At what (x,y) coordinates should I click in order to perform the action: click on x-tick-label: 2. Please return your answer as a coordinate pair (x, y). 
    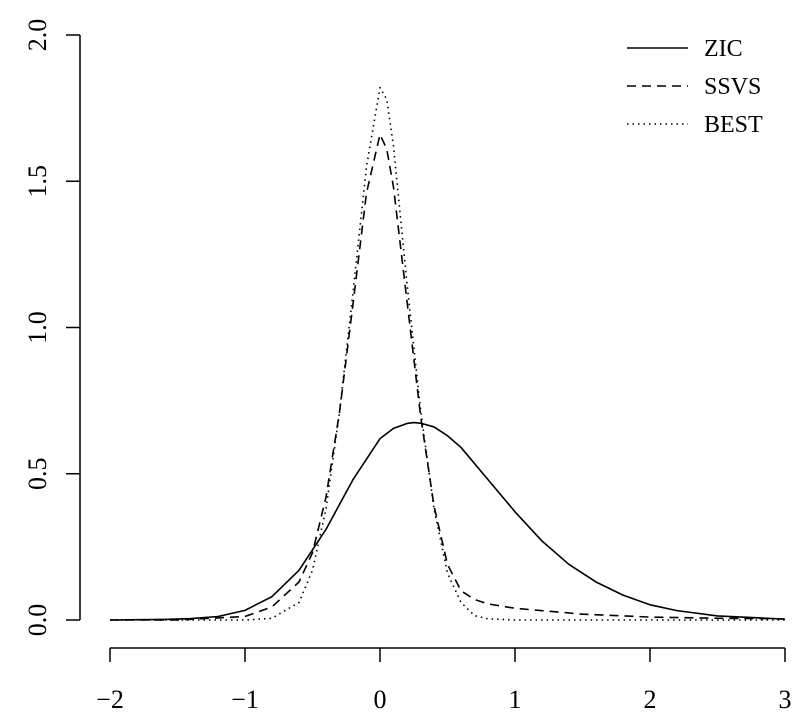
    Looking at the image, I should click on (650, 699).